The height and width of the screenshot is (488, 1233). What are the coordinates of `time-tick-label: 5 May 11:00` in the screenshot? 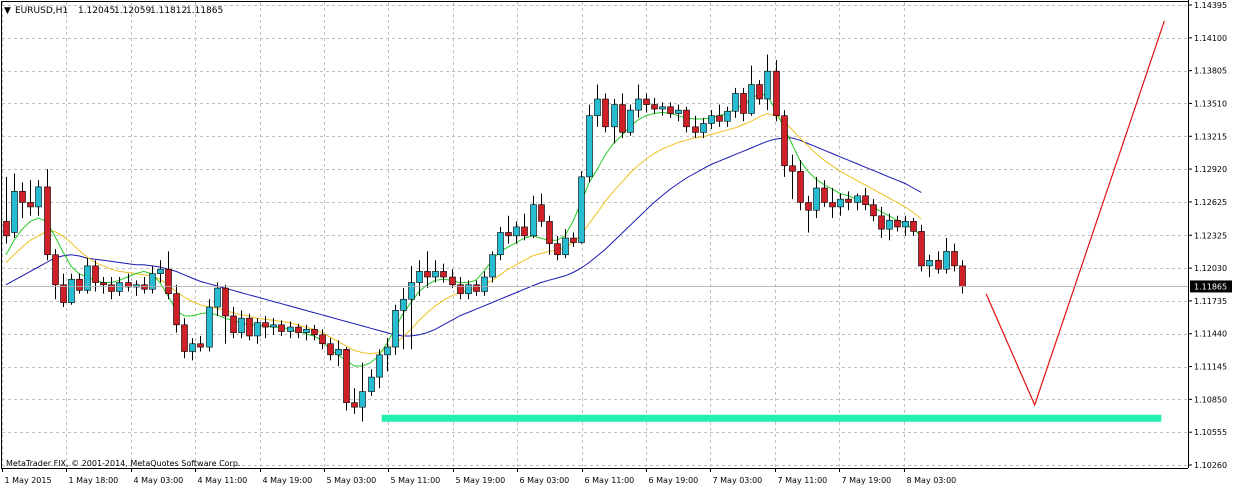 It's located at (416, 480).